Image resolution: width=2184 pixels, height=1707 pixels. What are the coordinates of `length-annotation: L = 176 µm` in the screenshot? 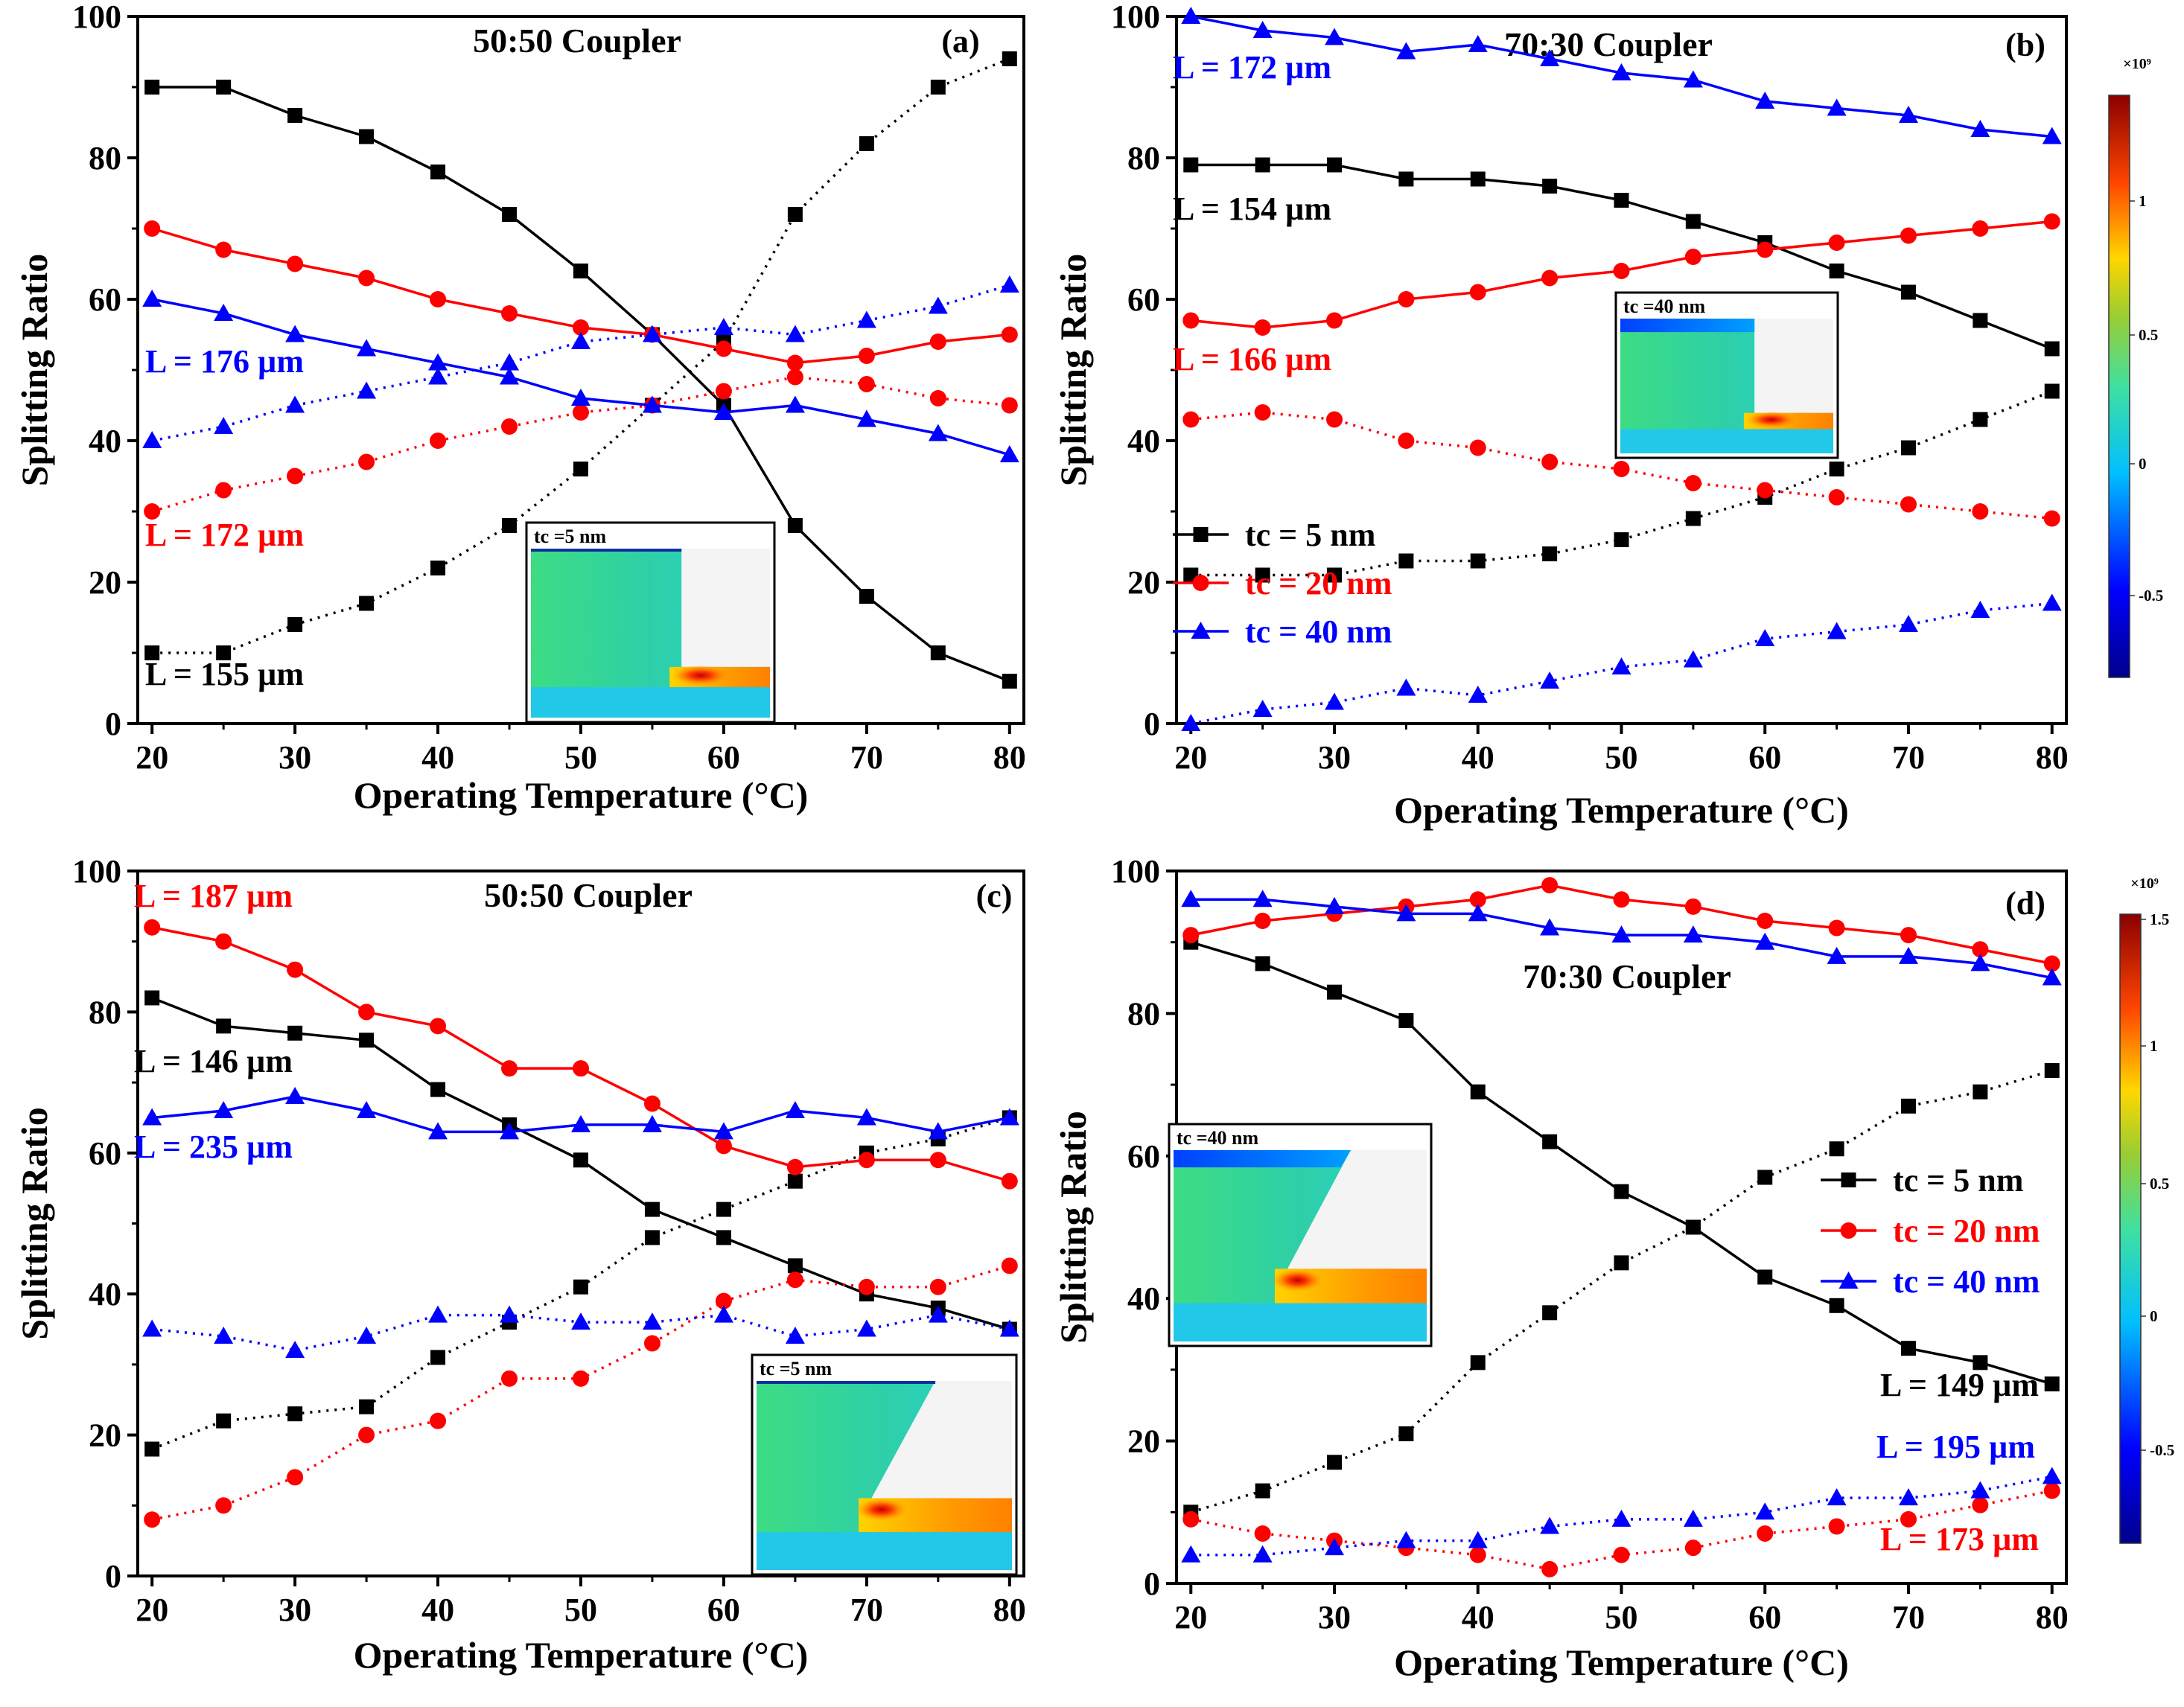 It's located at (224, 361).